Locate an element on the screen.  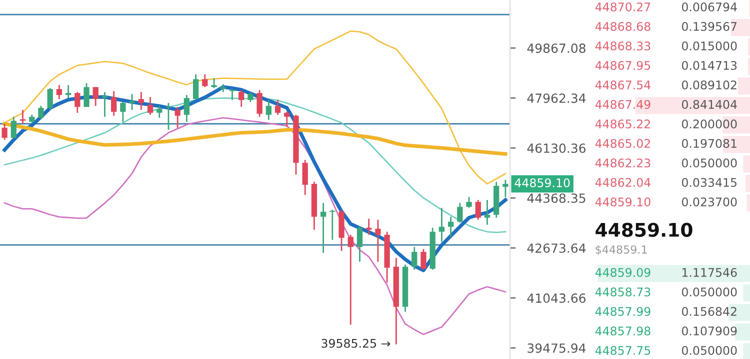
y-tick-label: 47962.34 is located at coordinates (556, 98).